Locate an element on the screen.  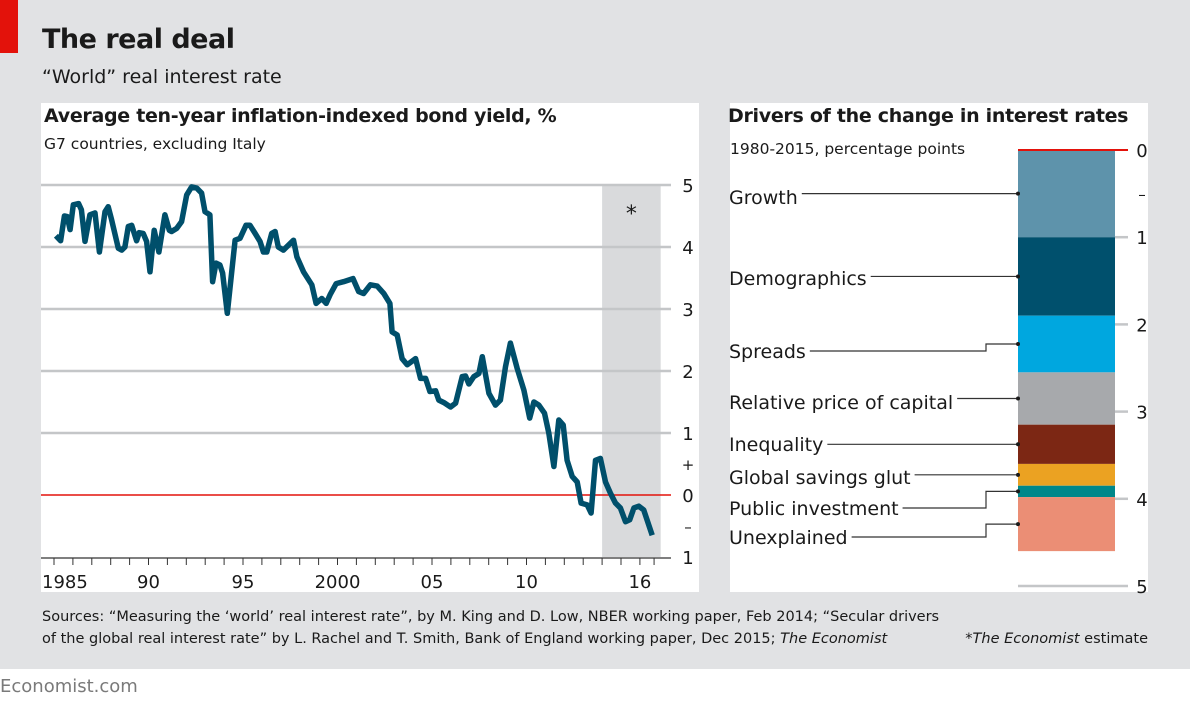
bar-segment-label: Public investment is located at coordinates (814, 509).